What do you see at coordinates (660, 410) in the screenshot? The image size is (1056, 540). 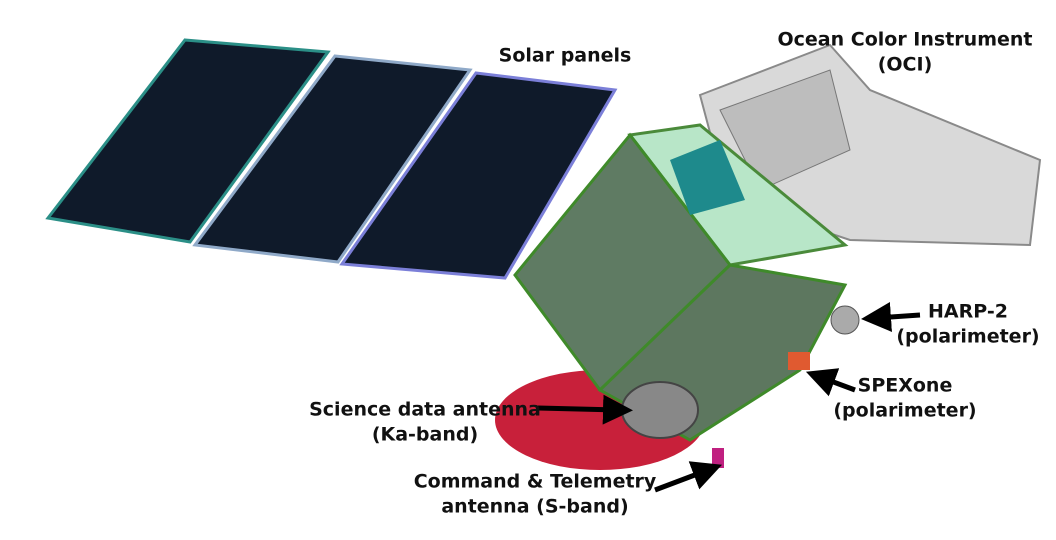 I see `science-antenna-dish` at bounding box center [660, 410].